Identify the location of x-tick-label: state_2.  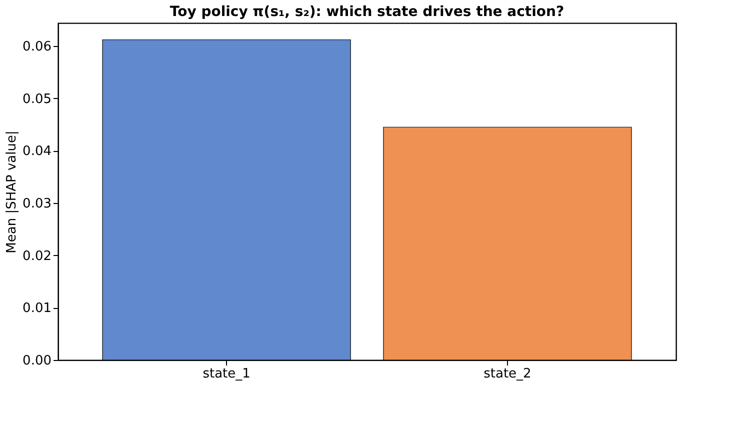
(508, 374).